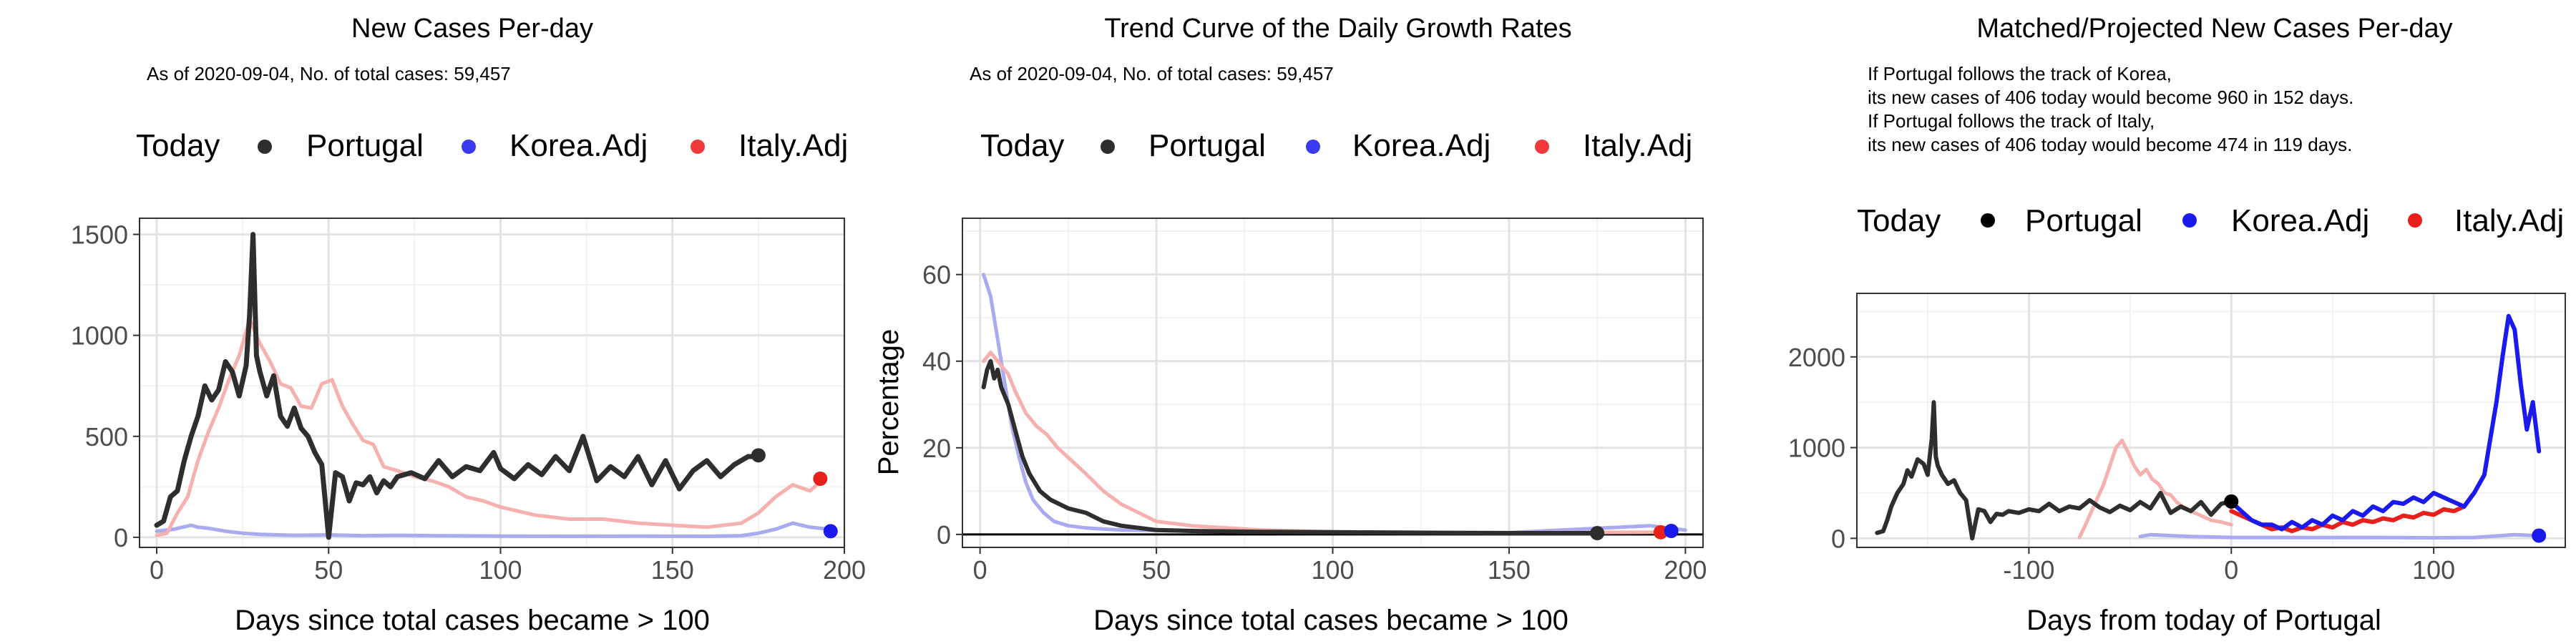  What do you see at coordinates (936, 361) in the screenshot?
I see `y-tick-label: 40` at bounding box center [936, 361].